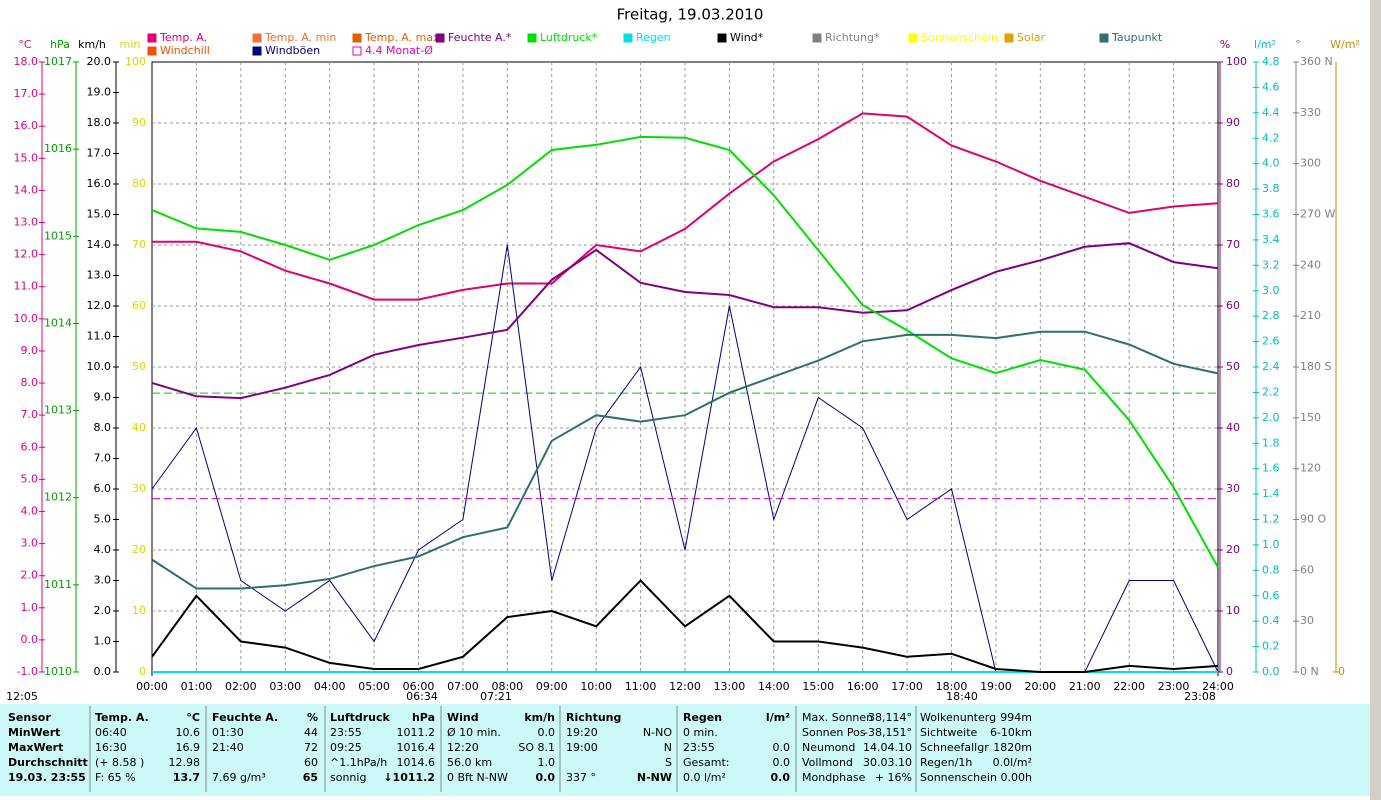 Image resolution: width=1381 pixels, height=800 pixels. Describe the element at coordinates (1310, 112) in the screenshot. I see `y-tick-label: 330` at that location.